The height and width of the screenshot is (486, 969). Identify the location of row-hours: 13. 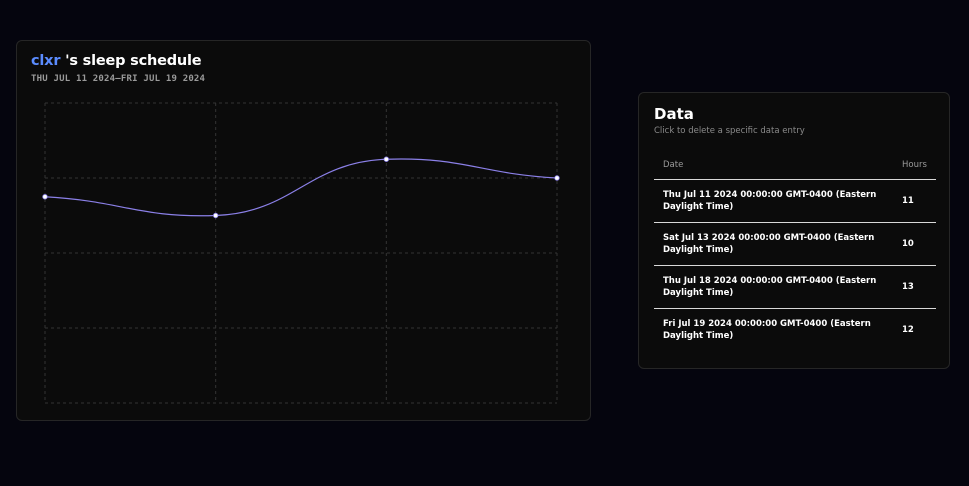
(919, 287).